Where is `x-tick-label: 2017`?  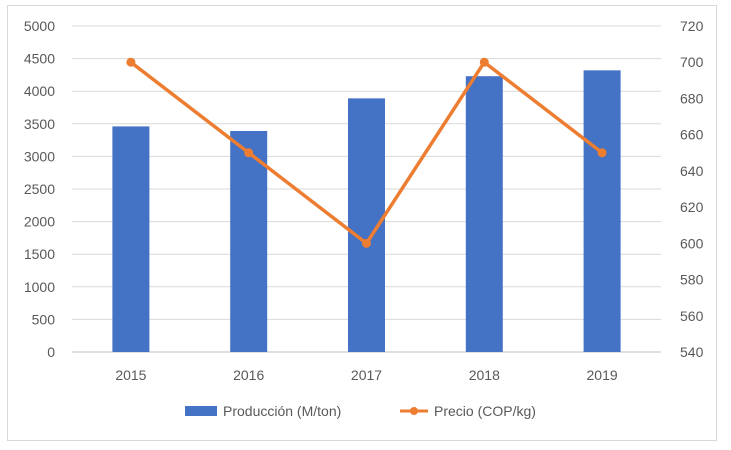 x-tick-label: 2017 is located at coordinates (366, 375).